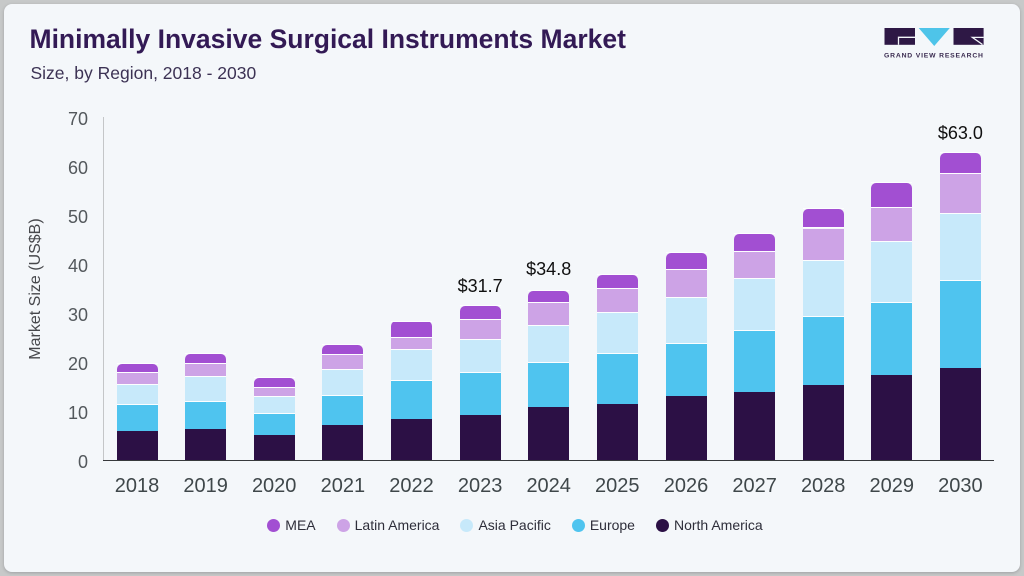 The image size is (1024, 576). Describe the element at coordinates (934, 56) in the screenshot. I see `svg-text: GRAND VIEW RESEARCH` at that location.